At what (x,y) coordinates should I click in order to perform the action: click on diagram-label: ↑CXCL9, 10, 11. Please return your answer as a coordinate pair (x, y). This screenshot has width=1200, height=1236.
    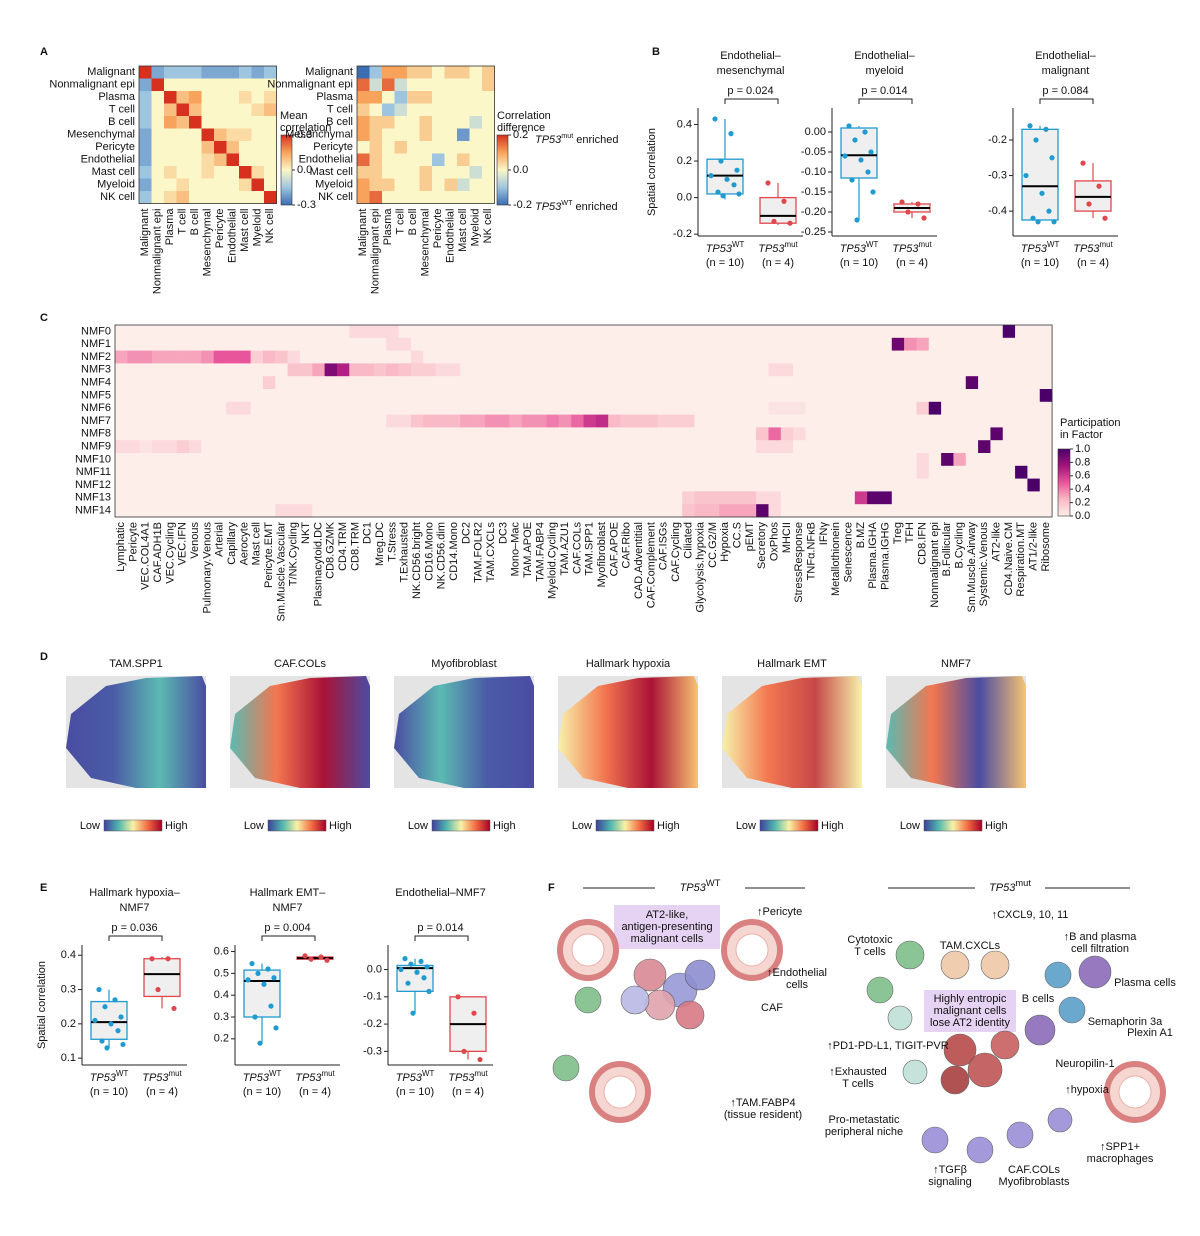
    Looking at the image, I should click on (1030, 915).